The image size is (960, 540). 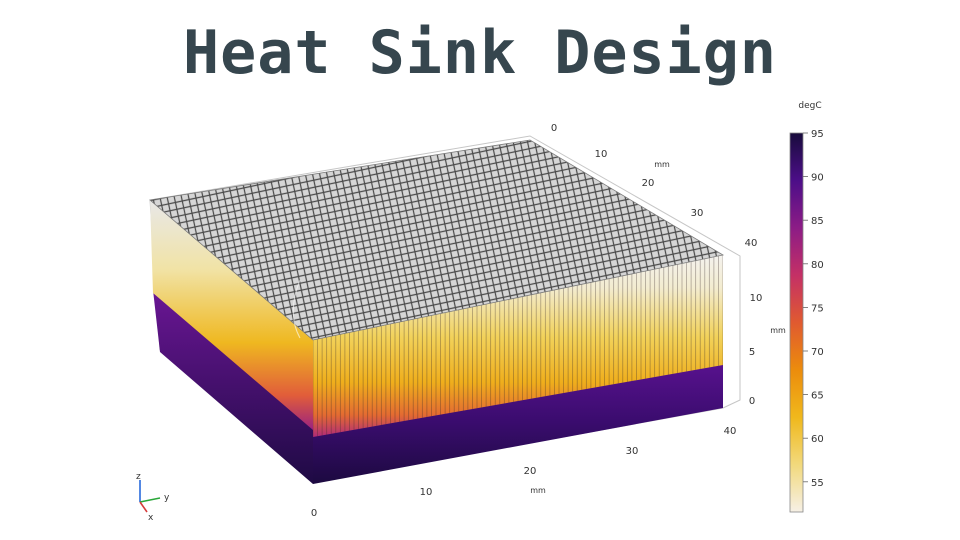 I want to click on colorbar-tick-label: 75, so click(x=817, y=308).